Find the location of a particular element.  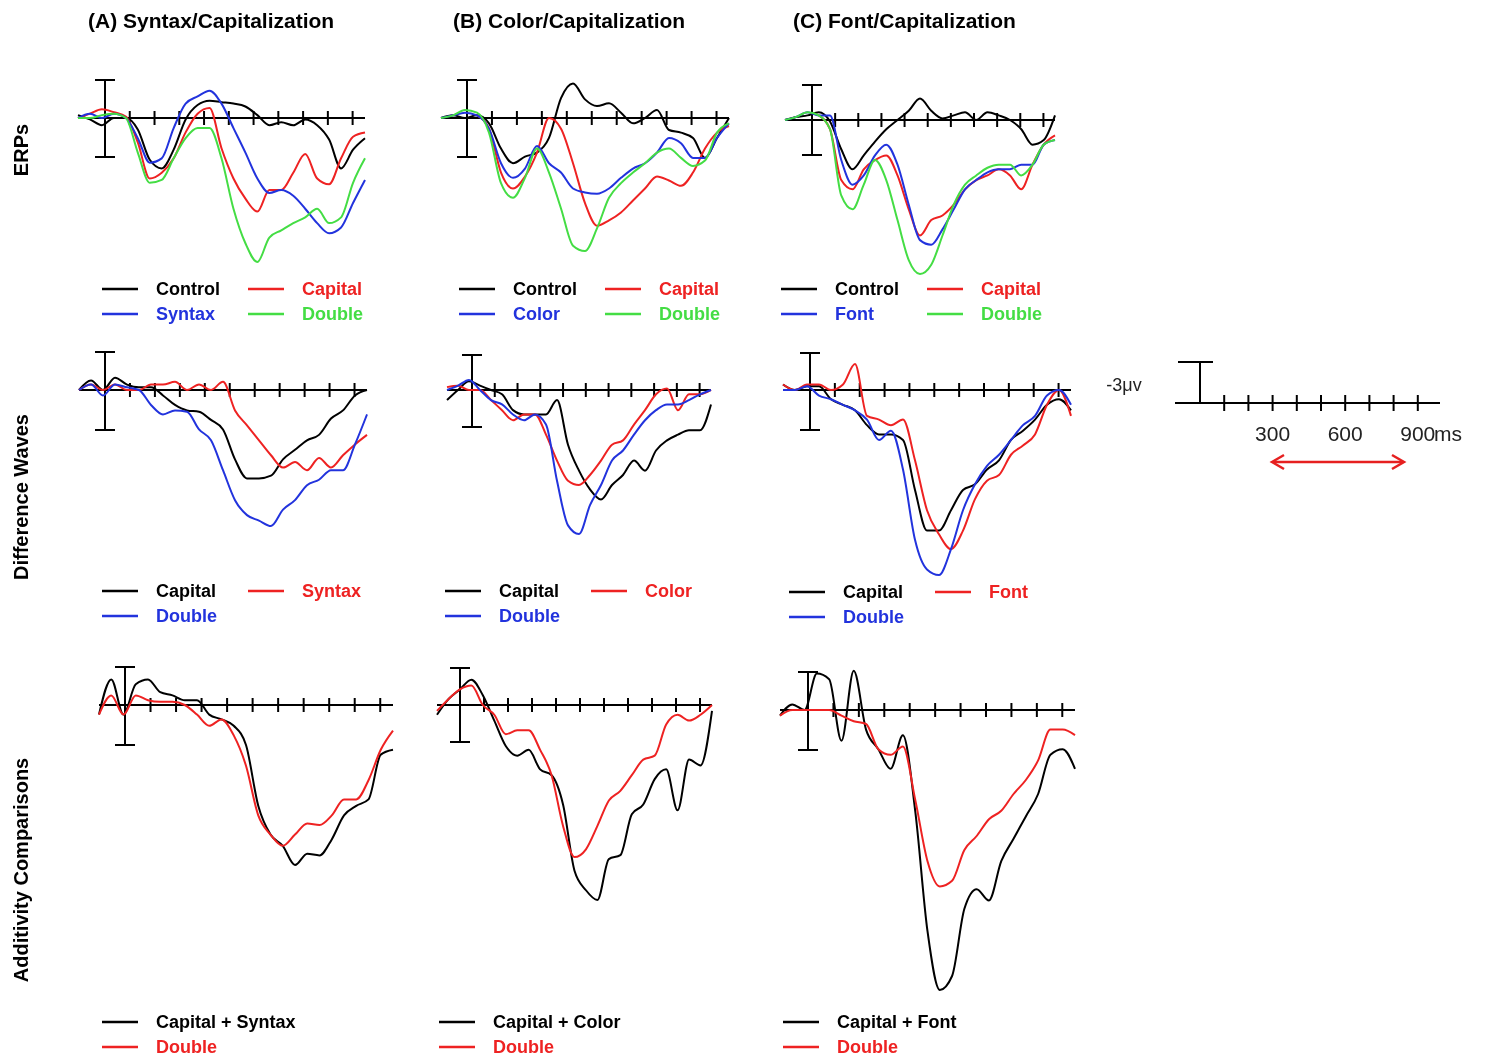

chart-title: (B) Color/Capitalization is located at coordinates (569, 20).